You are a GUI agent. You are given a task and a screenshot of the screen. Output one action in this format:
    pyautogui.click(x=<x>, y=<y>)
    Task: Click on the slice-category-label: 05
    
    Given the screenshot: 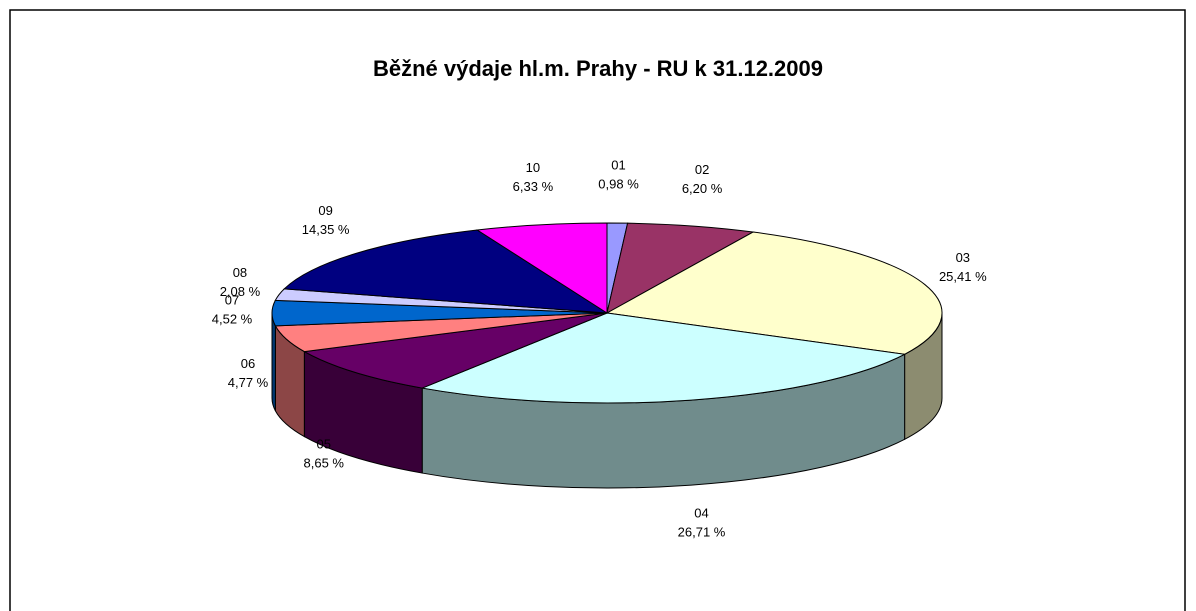 What is the action you would take?
    pyautogui.click(x=324, y=444)
    